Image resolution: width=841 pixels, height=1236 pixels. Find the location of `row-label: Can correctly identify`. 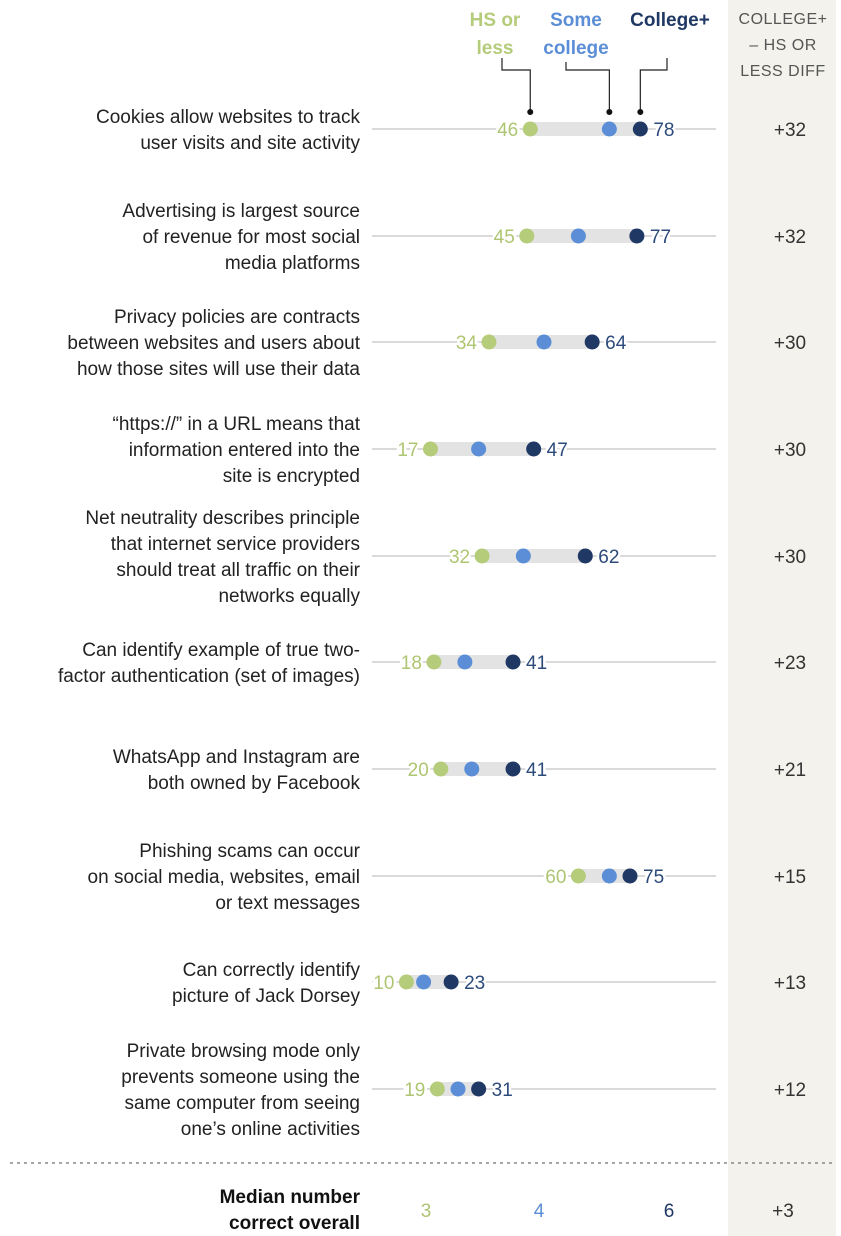

row-label: Can correctly identify is located at coordinates (272, 970).